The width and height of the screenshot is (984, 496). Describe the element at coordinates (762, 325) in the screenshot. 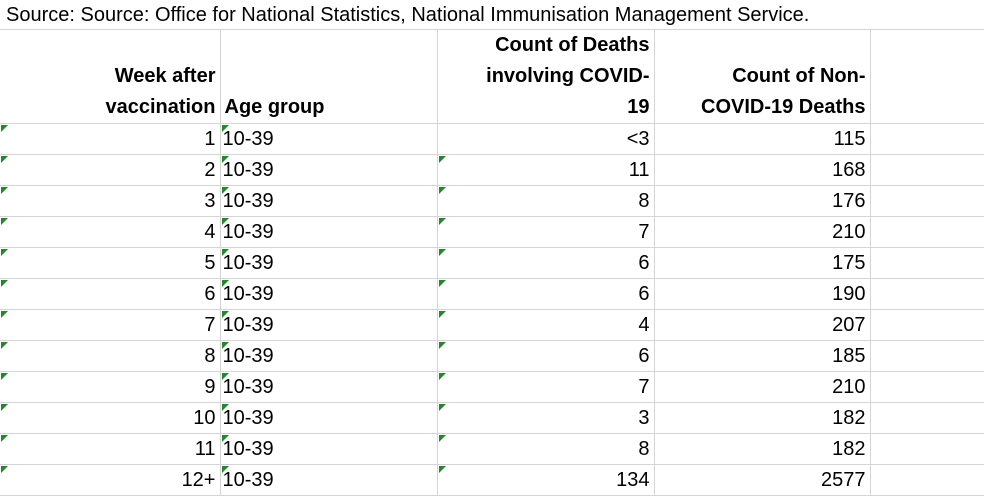

I see `noncovid-deaths-cell: 207` at that location.